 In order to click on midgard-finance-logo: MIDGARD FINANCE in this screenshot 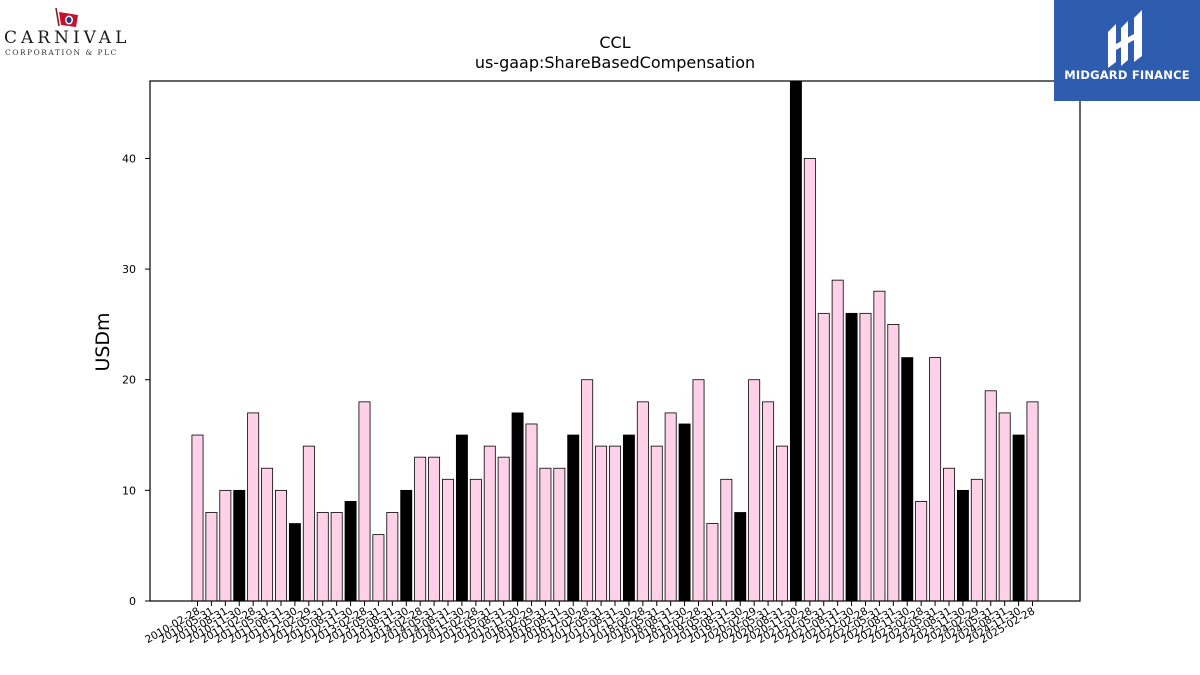, I will do `click(1127, 50)`.